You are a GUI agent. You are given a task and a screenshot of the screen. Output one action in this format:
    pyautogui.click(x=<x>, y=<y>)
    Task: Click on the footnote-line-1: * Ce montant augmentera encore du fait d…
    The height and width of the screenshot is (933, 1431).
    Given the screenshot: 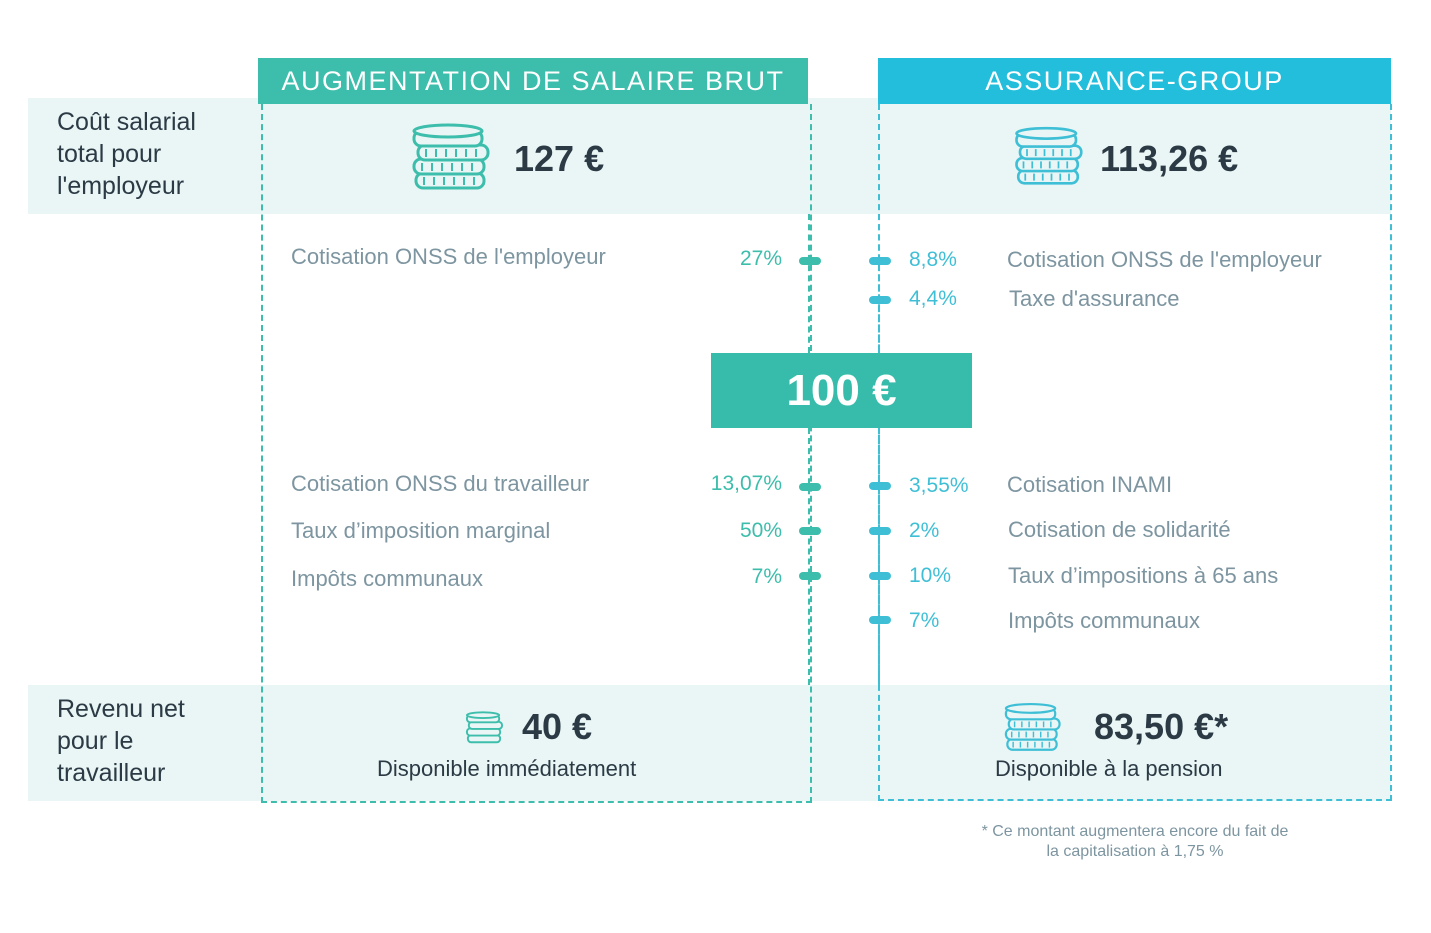 What is the action you would take?
    pyautogui.click(x=1135, y=831)
    